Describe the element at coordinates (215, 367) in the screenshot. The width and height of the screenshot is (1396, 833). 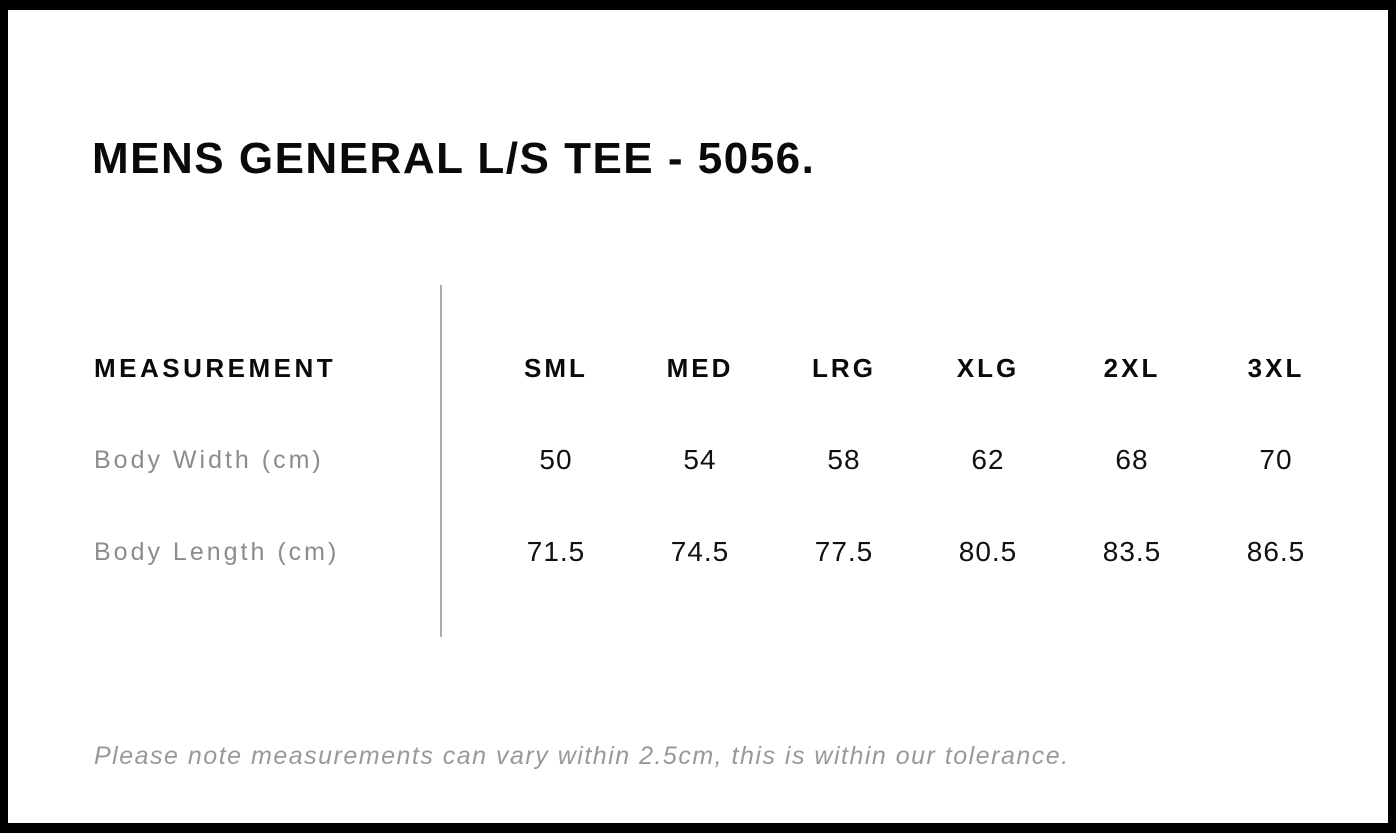
I see `column-header-measurement: MEASUREMENT` at that location.